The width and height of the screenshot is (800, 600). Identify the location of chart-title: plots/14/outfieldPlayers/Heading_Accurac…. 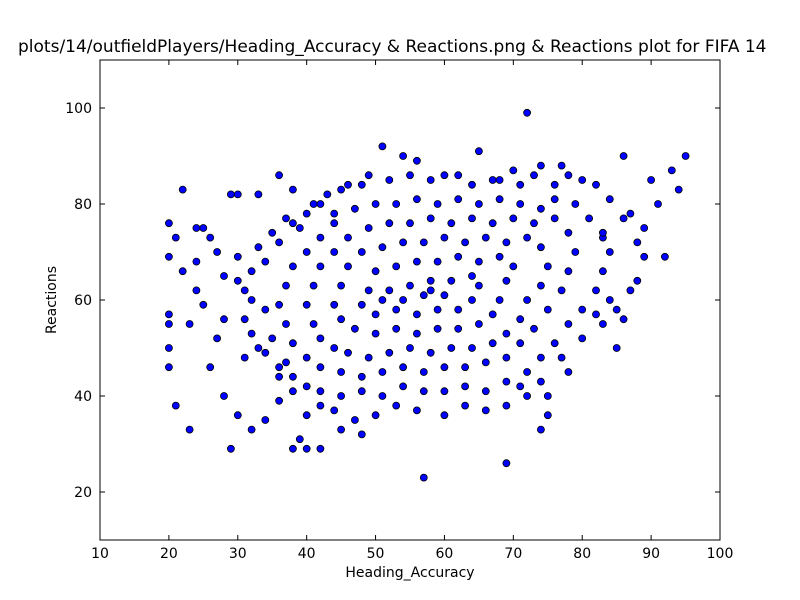
(392, 47).